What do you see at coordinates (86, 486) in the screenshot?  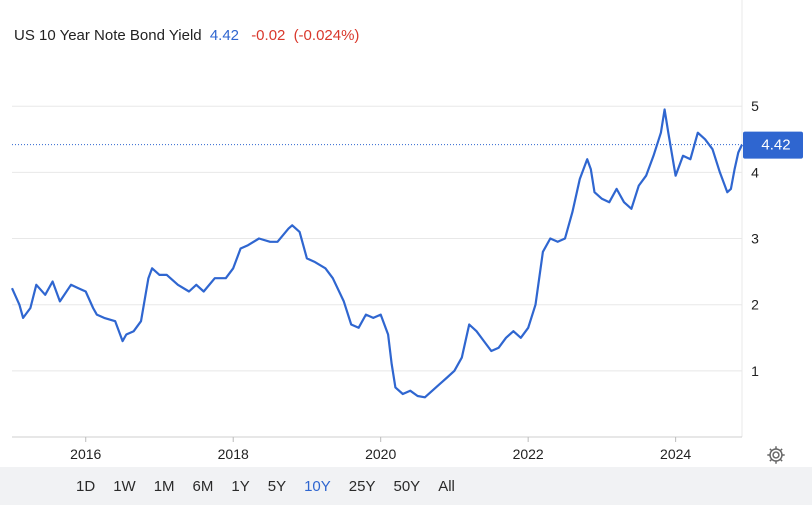 I see `range-button-1d: 1D` at bounding box center [86, 486].